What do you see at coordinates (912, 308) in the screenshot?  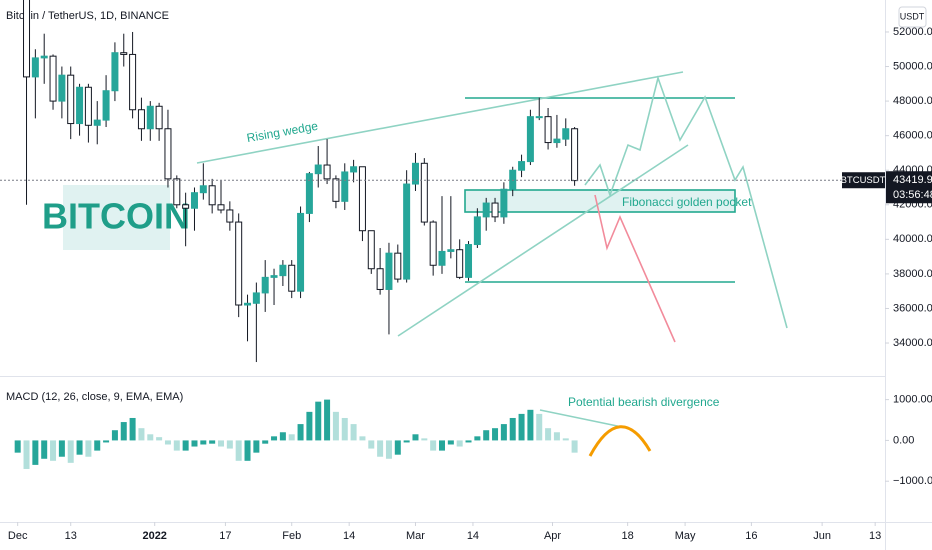 I see `y-tick-label: 36000.00` at bounding box center [912, 308].